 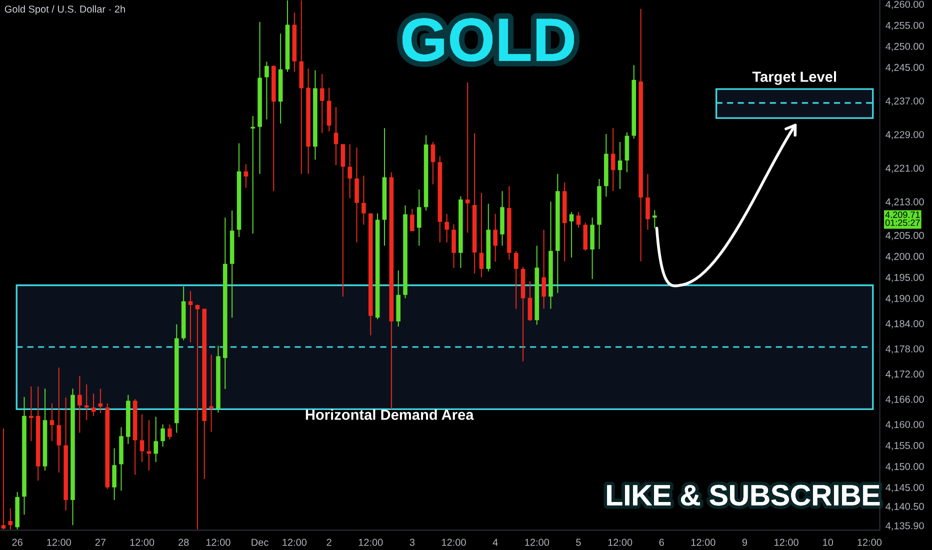 I want to click on x-tick-label: 26, so click(x=17, y=542).